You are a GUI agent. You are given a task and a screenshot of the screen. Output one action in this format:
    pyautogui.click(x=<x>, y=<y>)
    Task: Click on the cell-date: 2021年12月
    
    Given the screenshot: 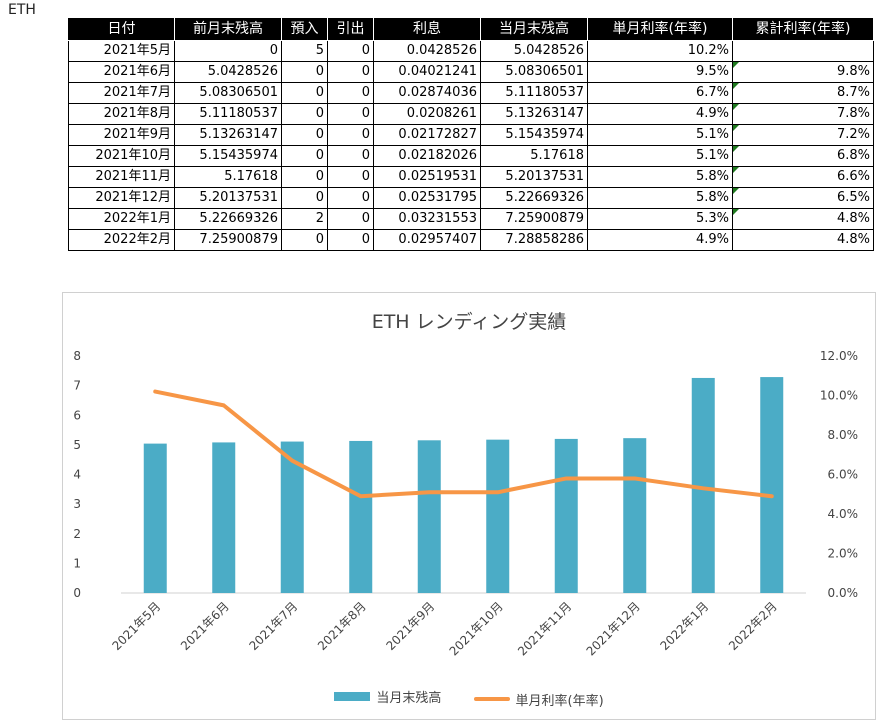 What is the action you would take?
    pyautogui.click(x=121, y=198)
    